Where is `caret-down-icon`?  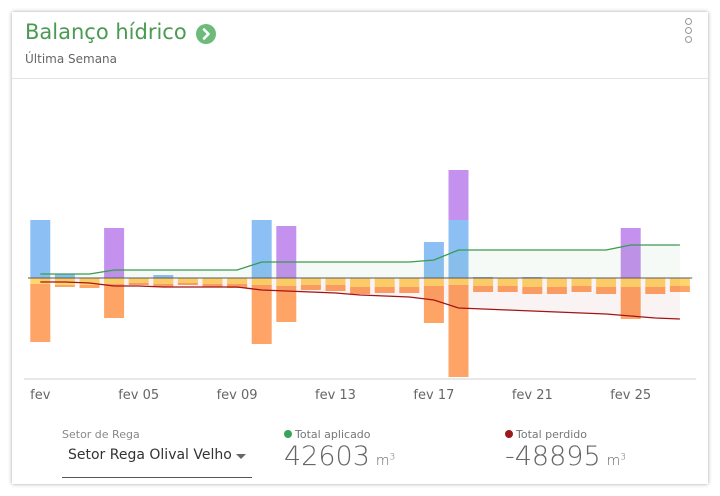 caret-down-icon is located at coordinates (241, 456).